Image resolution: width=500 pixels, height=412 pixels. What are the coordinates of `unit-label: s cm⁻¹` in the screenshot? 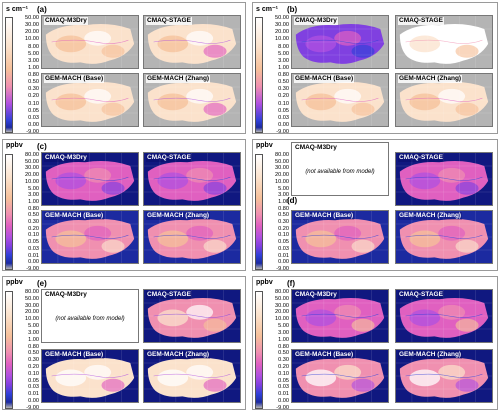 It's located at (17, 9).